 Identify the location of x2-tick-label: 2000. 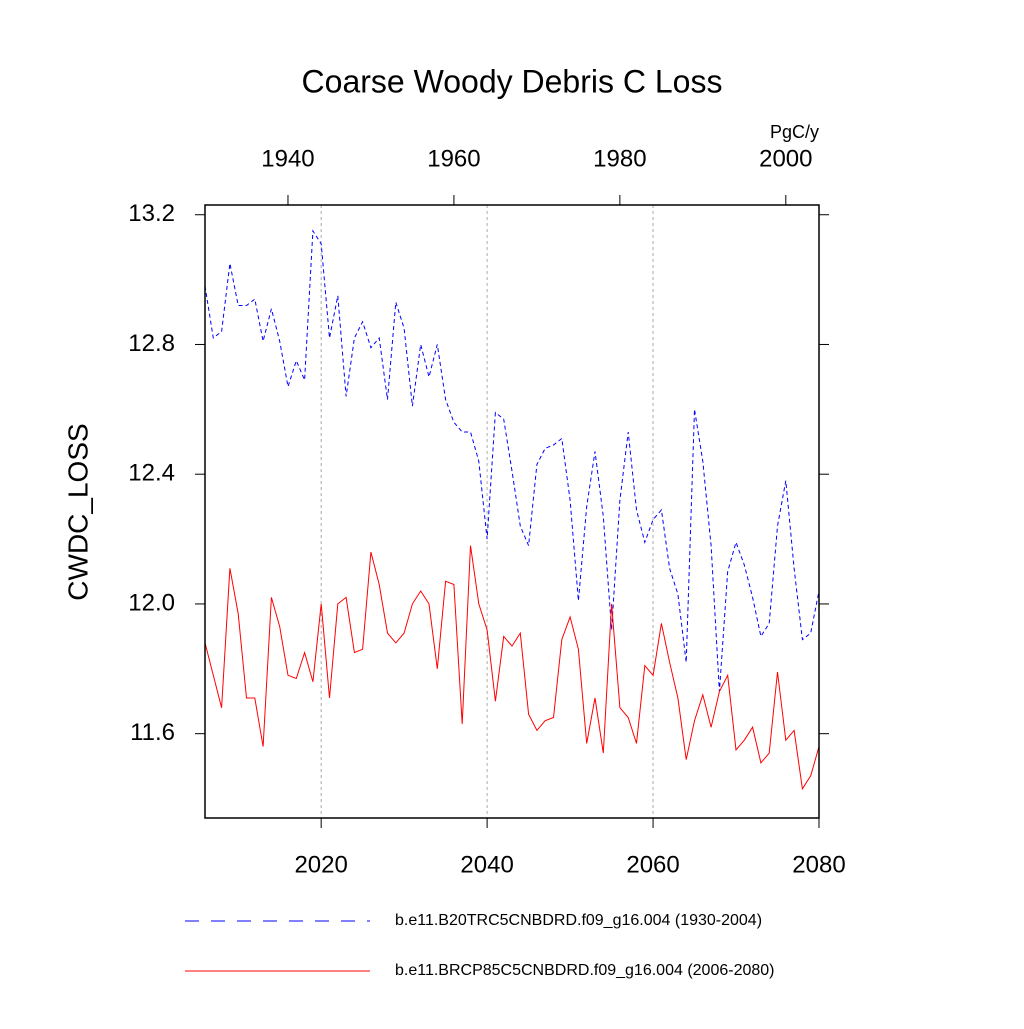
(785, 158).